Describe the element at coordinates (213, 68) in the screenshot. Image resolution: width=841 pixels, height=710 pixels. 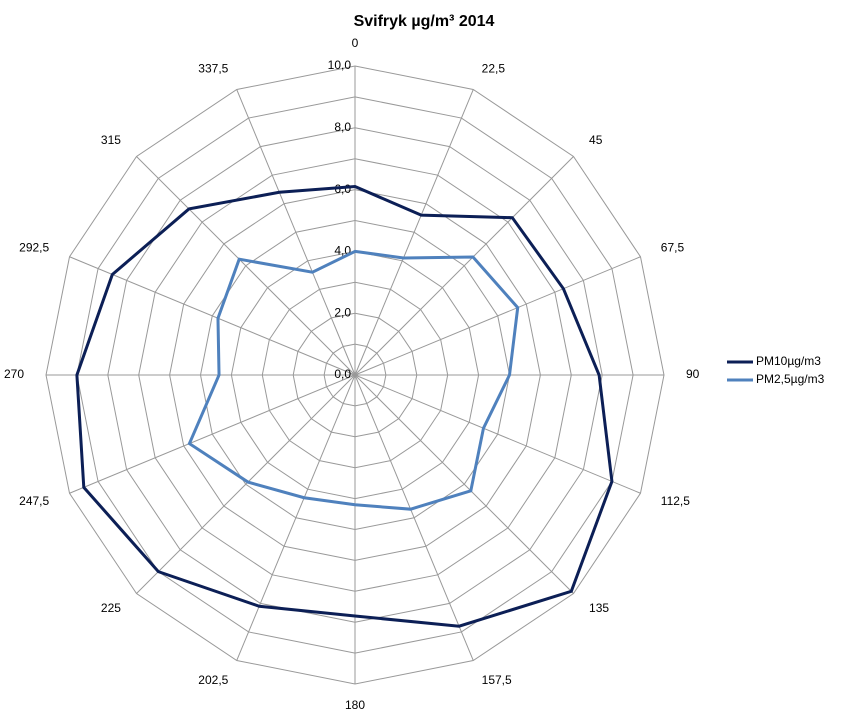
I see `category-label: 337,5` at that location.